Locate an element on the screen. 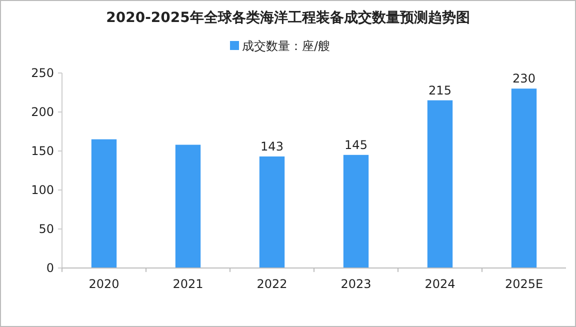 Image resolution: width=576 pixels, height=327 pixels. x-tick-label: 2022 is located at coordinates (272, 284).